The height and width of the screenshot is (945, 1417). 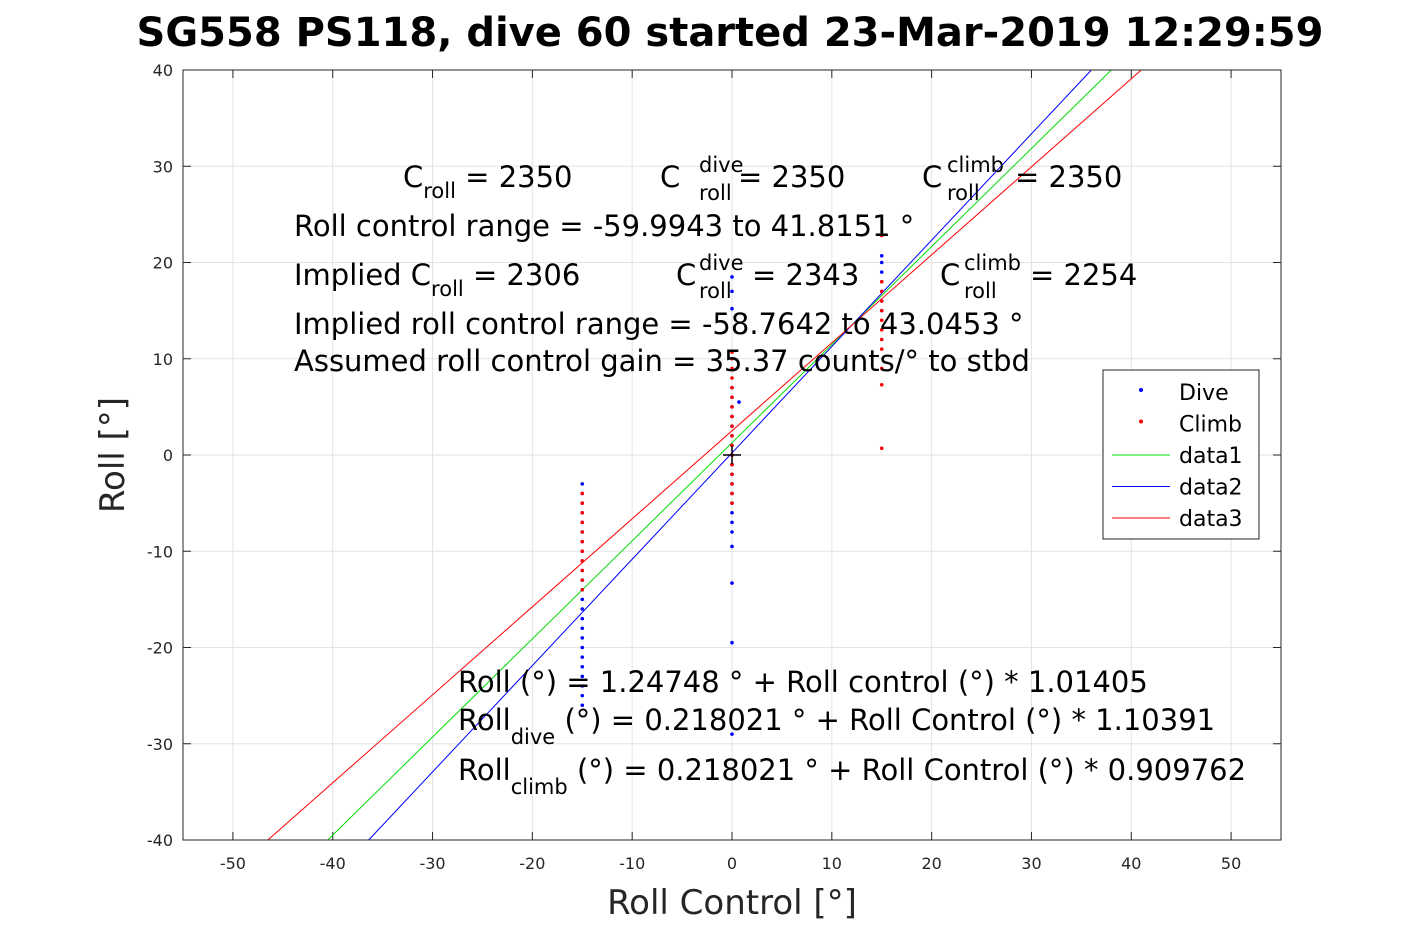 What do you see at coordinates (832, 863) in the screenshot?
I see `x-tick-label: 10` at bounding box center [832, 863].